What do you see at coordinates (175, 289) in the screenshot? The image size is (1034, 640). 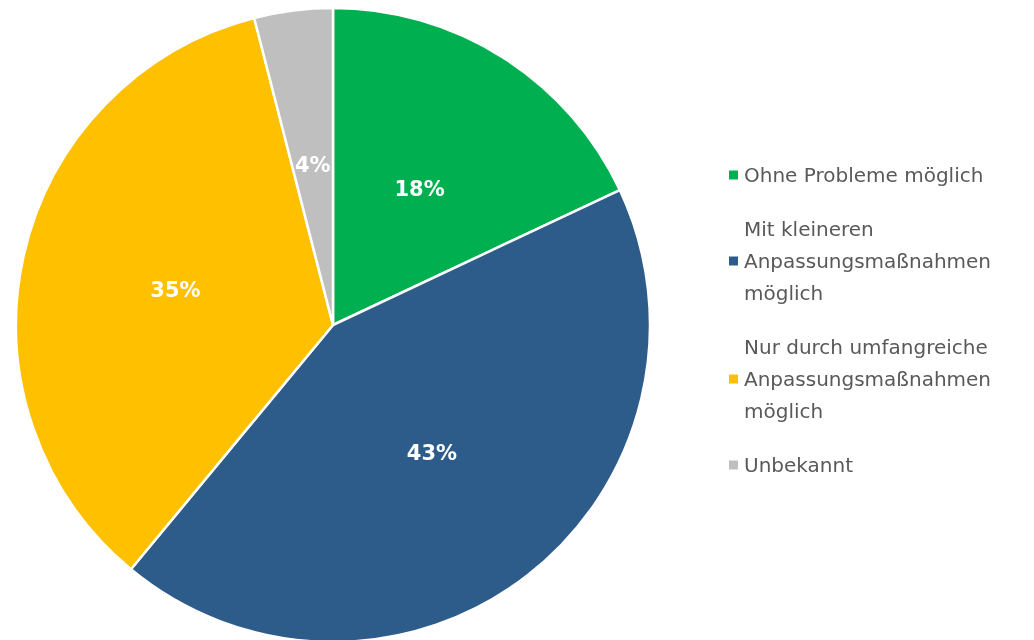 I see `data-label: 35%` at bounding box center [175, 289].